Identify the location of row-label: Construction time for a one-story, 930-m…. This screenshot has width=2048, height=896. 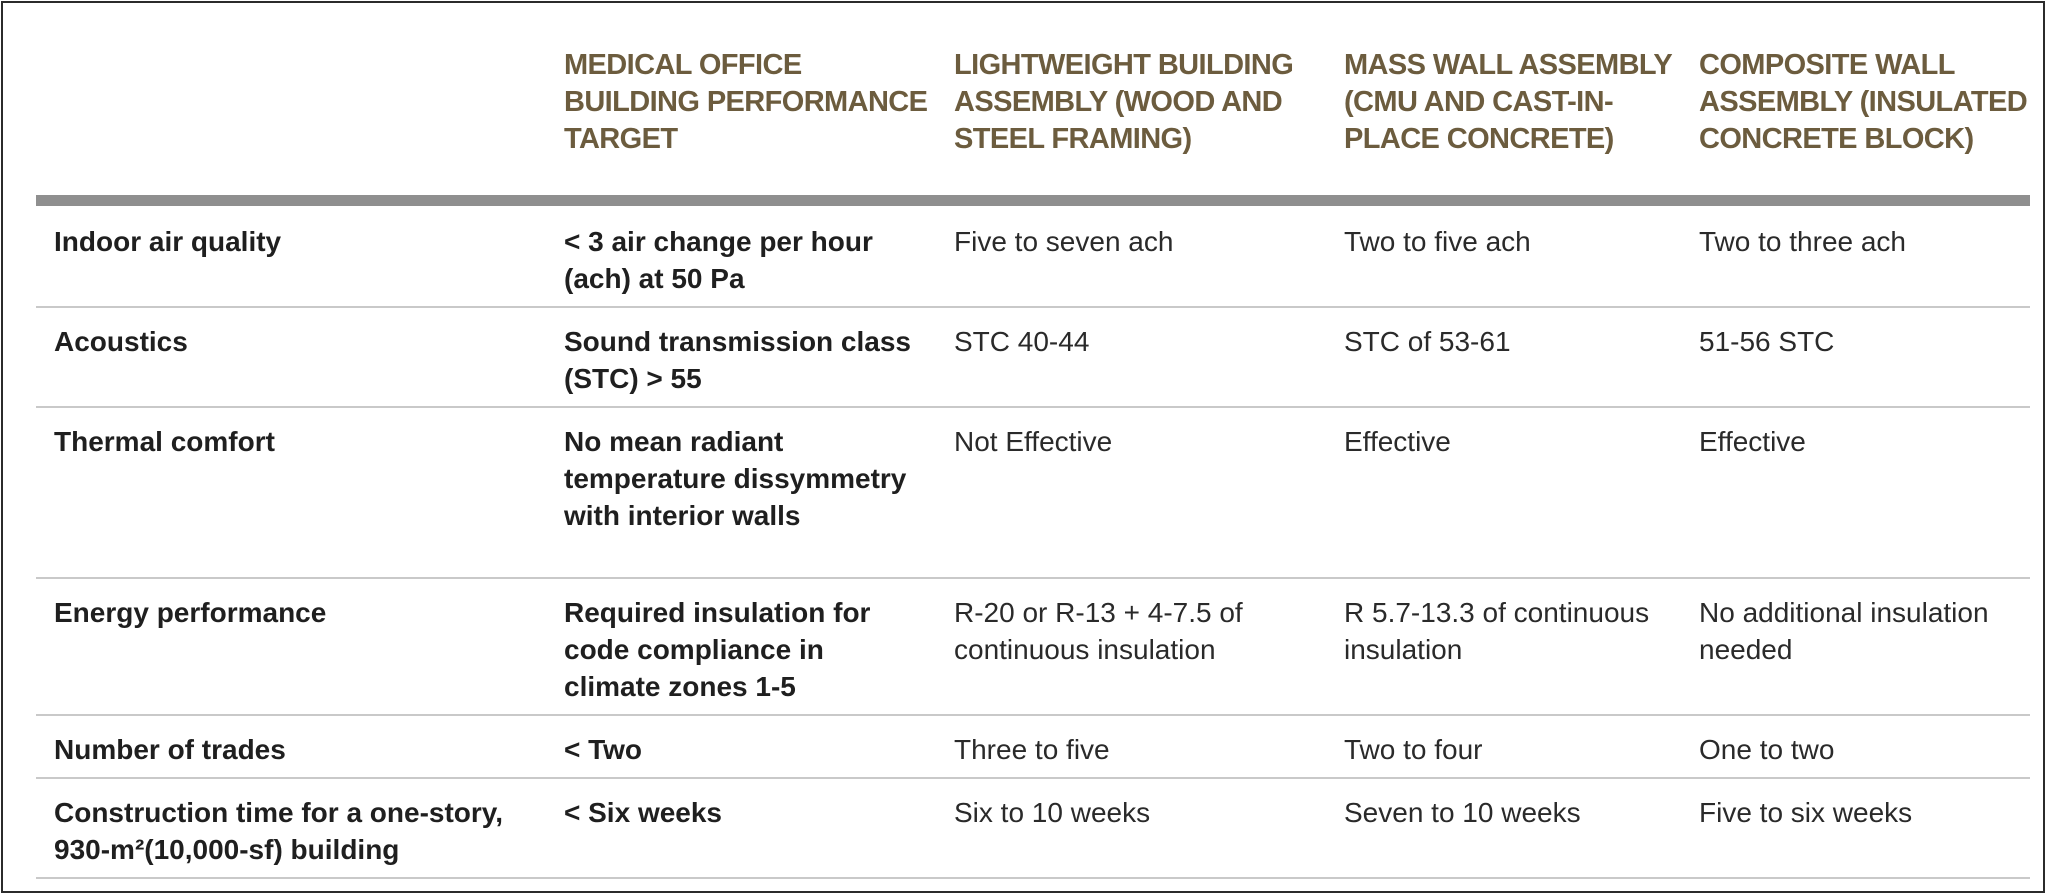
(289, 828).